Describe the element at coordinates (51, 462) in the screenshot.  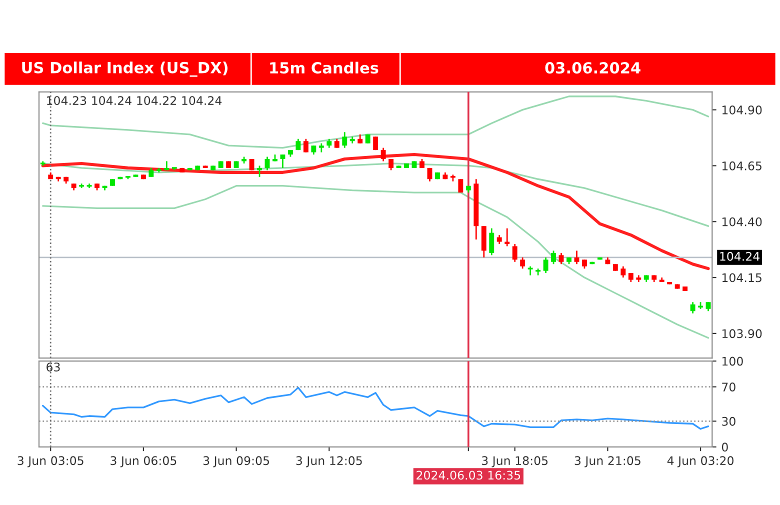
I see `x-tick-label: 3 Jun 03:05` at that location.